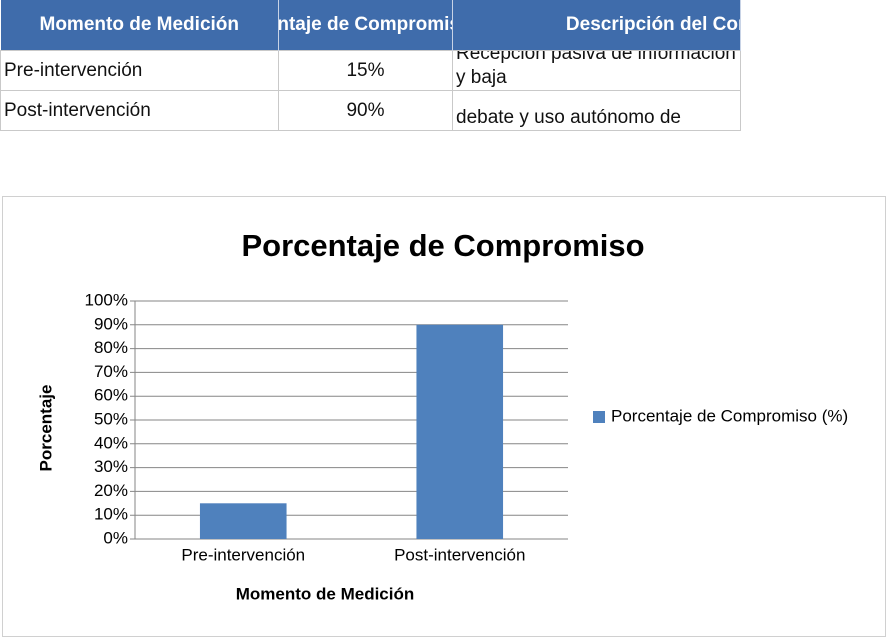 Image resolution: width=887 pixels, height=639 pixels. Describe the element at coordinates (111, 323) in the screenshot. I see `y-tick-label: 90%` at that location.